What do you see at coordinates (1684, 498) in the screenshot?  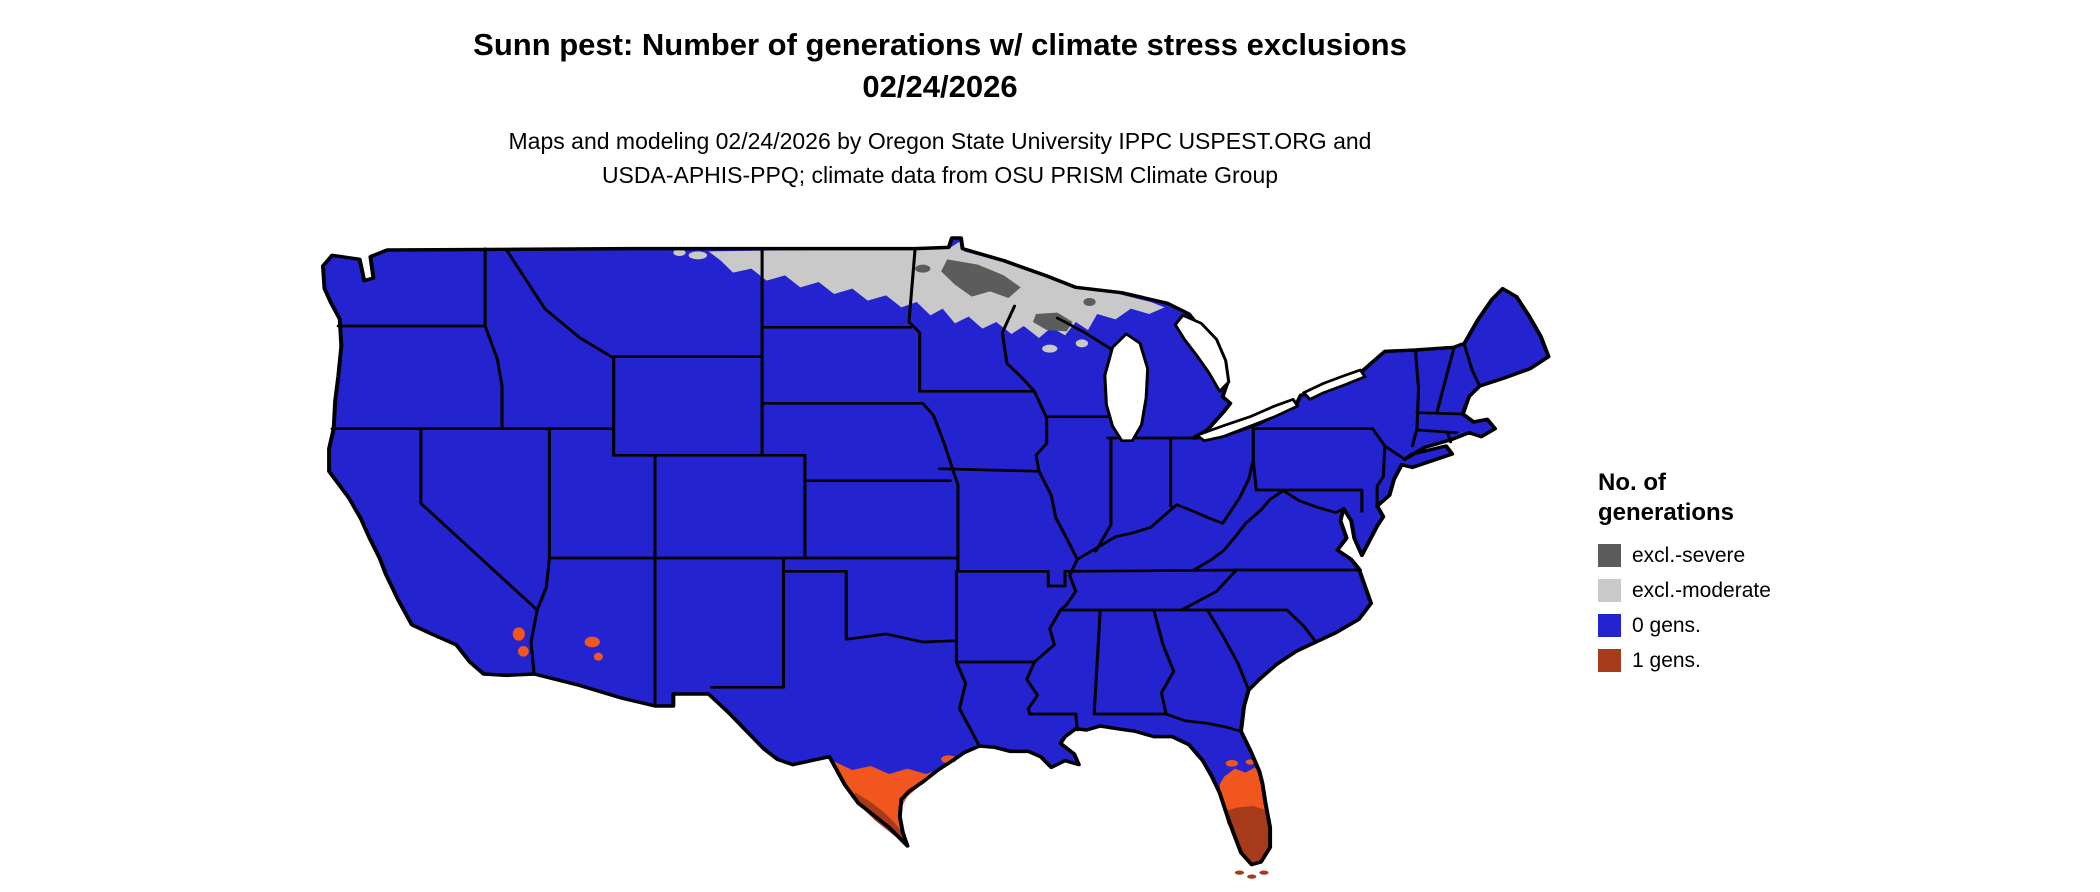 I see `legend-title: No. of generations` at bounding box center [1684, 498].